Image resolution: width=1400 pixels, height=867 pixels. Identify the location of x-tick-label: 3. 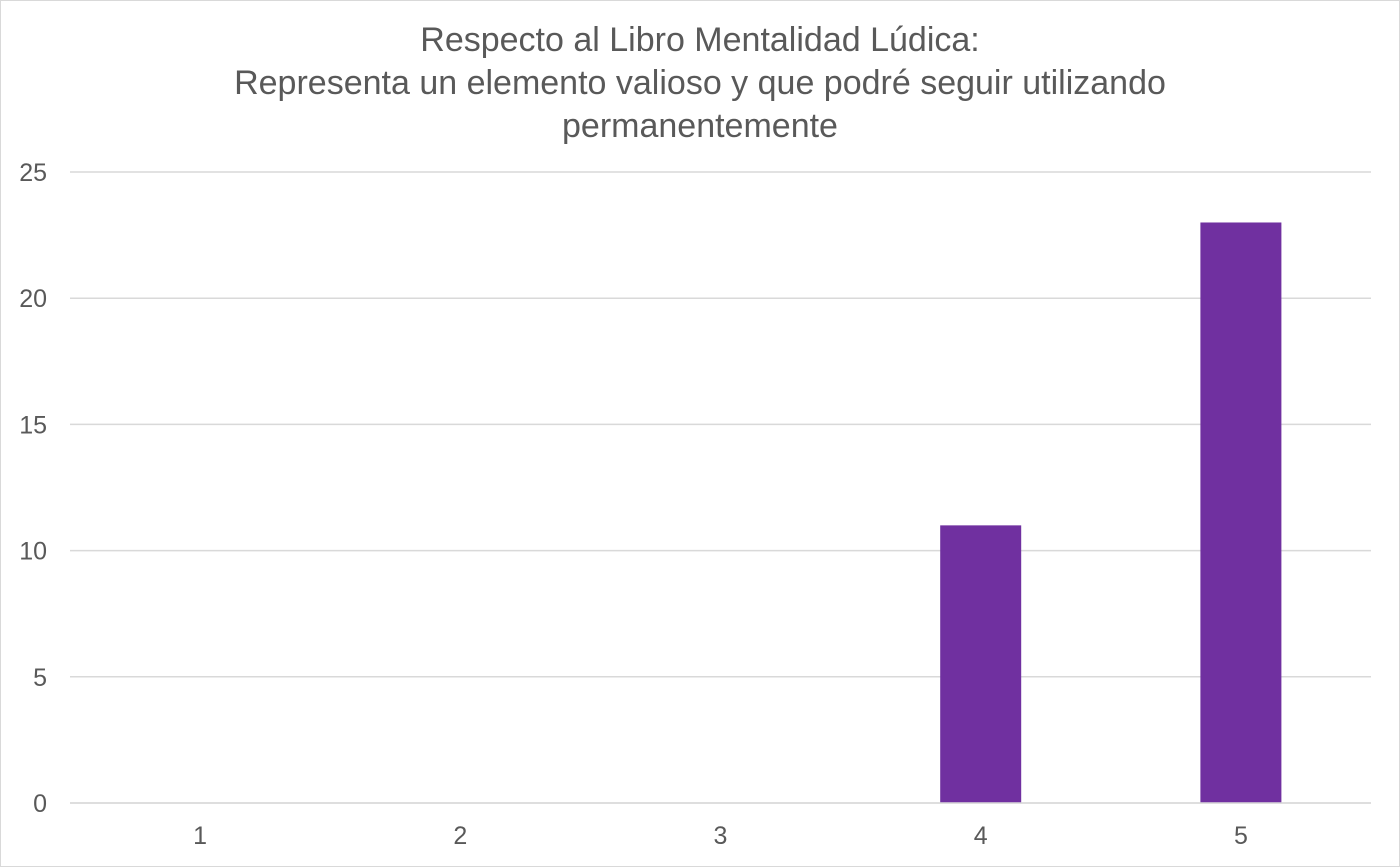
(721, 836).